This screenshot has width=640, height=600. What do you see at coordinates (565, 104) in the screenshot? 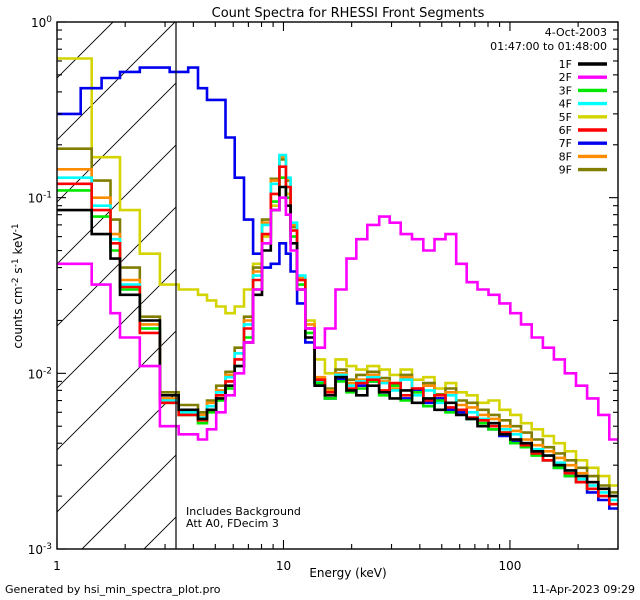
I see `legend-label-4F: 4F` at bounding box center [565, 104].